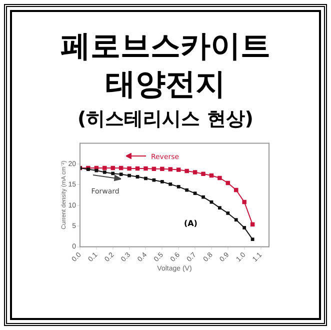 This screenshot has height=330, width=331. I want to click on chart-subtitle: (히스테리시스 현상), so click(165, 119).